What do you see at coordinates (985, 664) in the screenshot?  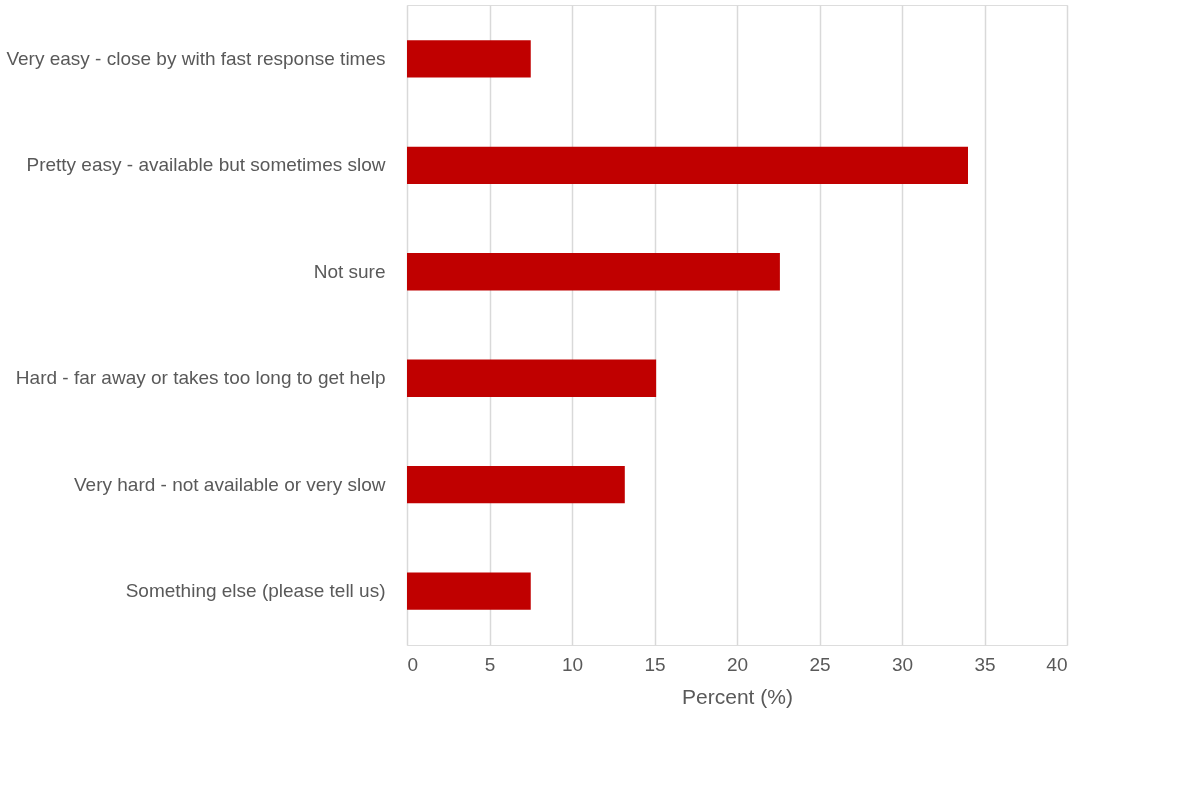 I see `x-tick-label: 35` at bounding box center [985, 664].